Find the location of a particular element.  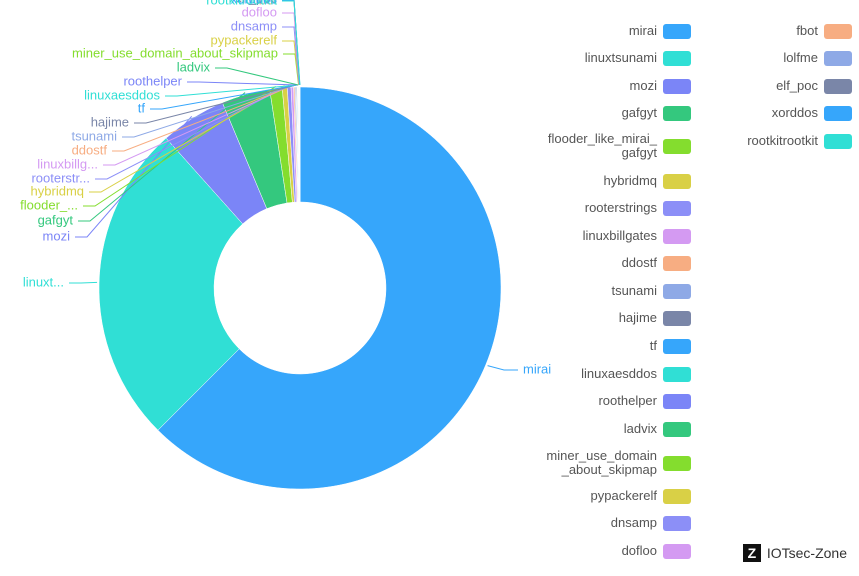

slice-label: ladvix is located at coordinates (194, 66).